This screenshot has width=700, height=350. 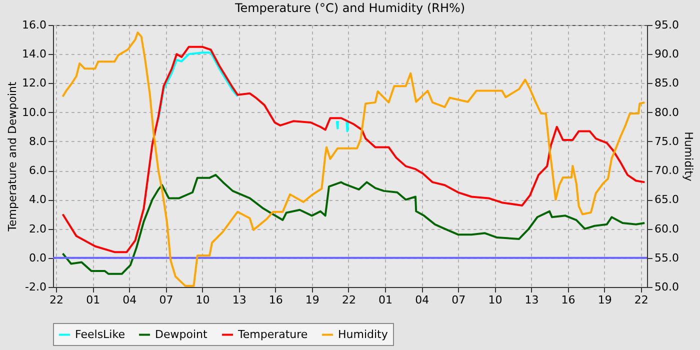 I want to click on y-tick-label: -2.0, so click(x=35, y=287).